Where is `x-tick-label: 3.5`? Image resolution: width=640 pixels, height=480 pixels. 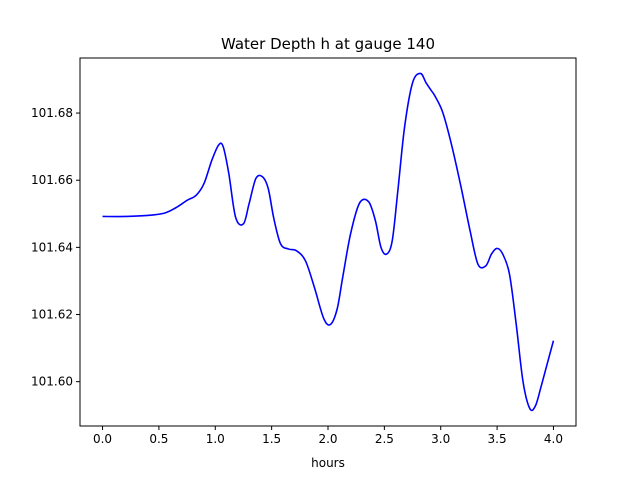
x-tick-label: 3.5 is located at coordinates (497, 439).